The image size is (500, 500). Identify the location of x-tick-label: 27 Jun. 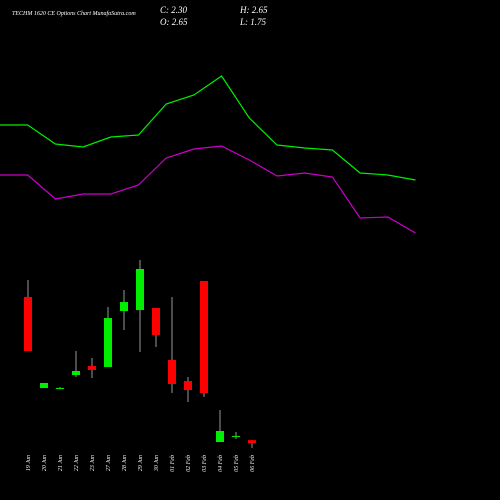
(109, 463).